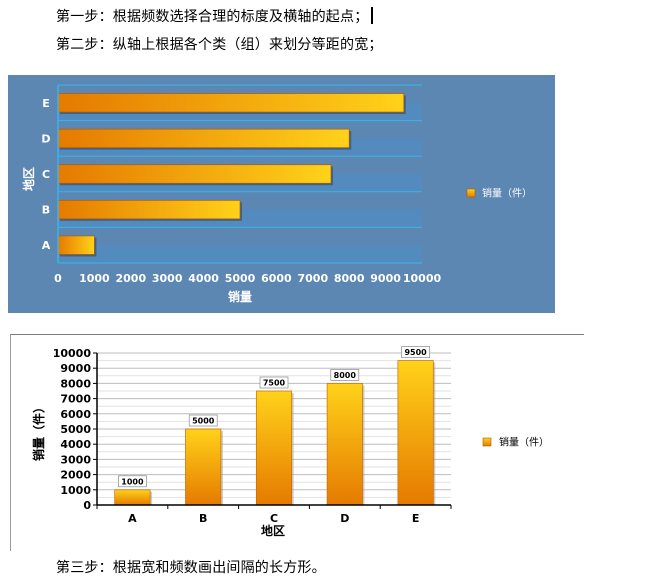 The width and height of the screenshot is (655, 582). I want to click on y-tick-label: 1000, so click(75, 490).